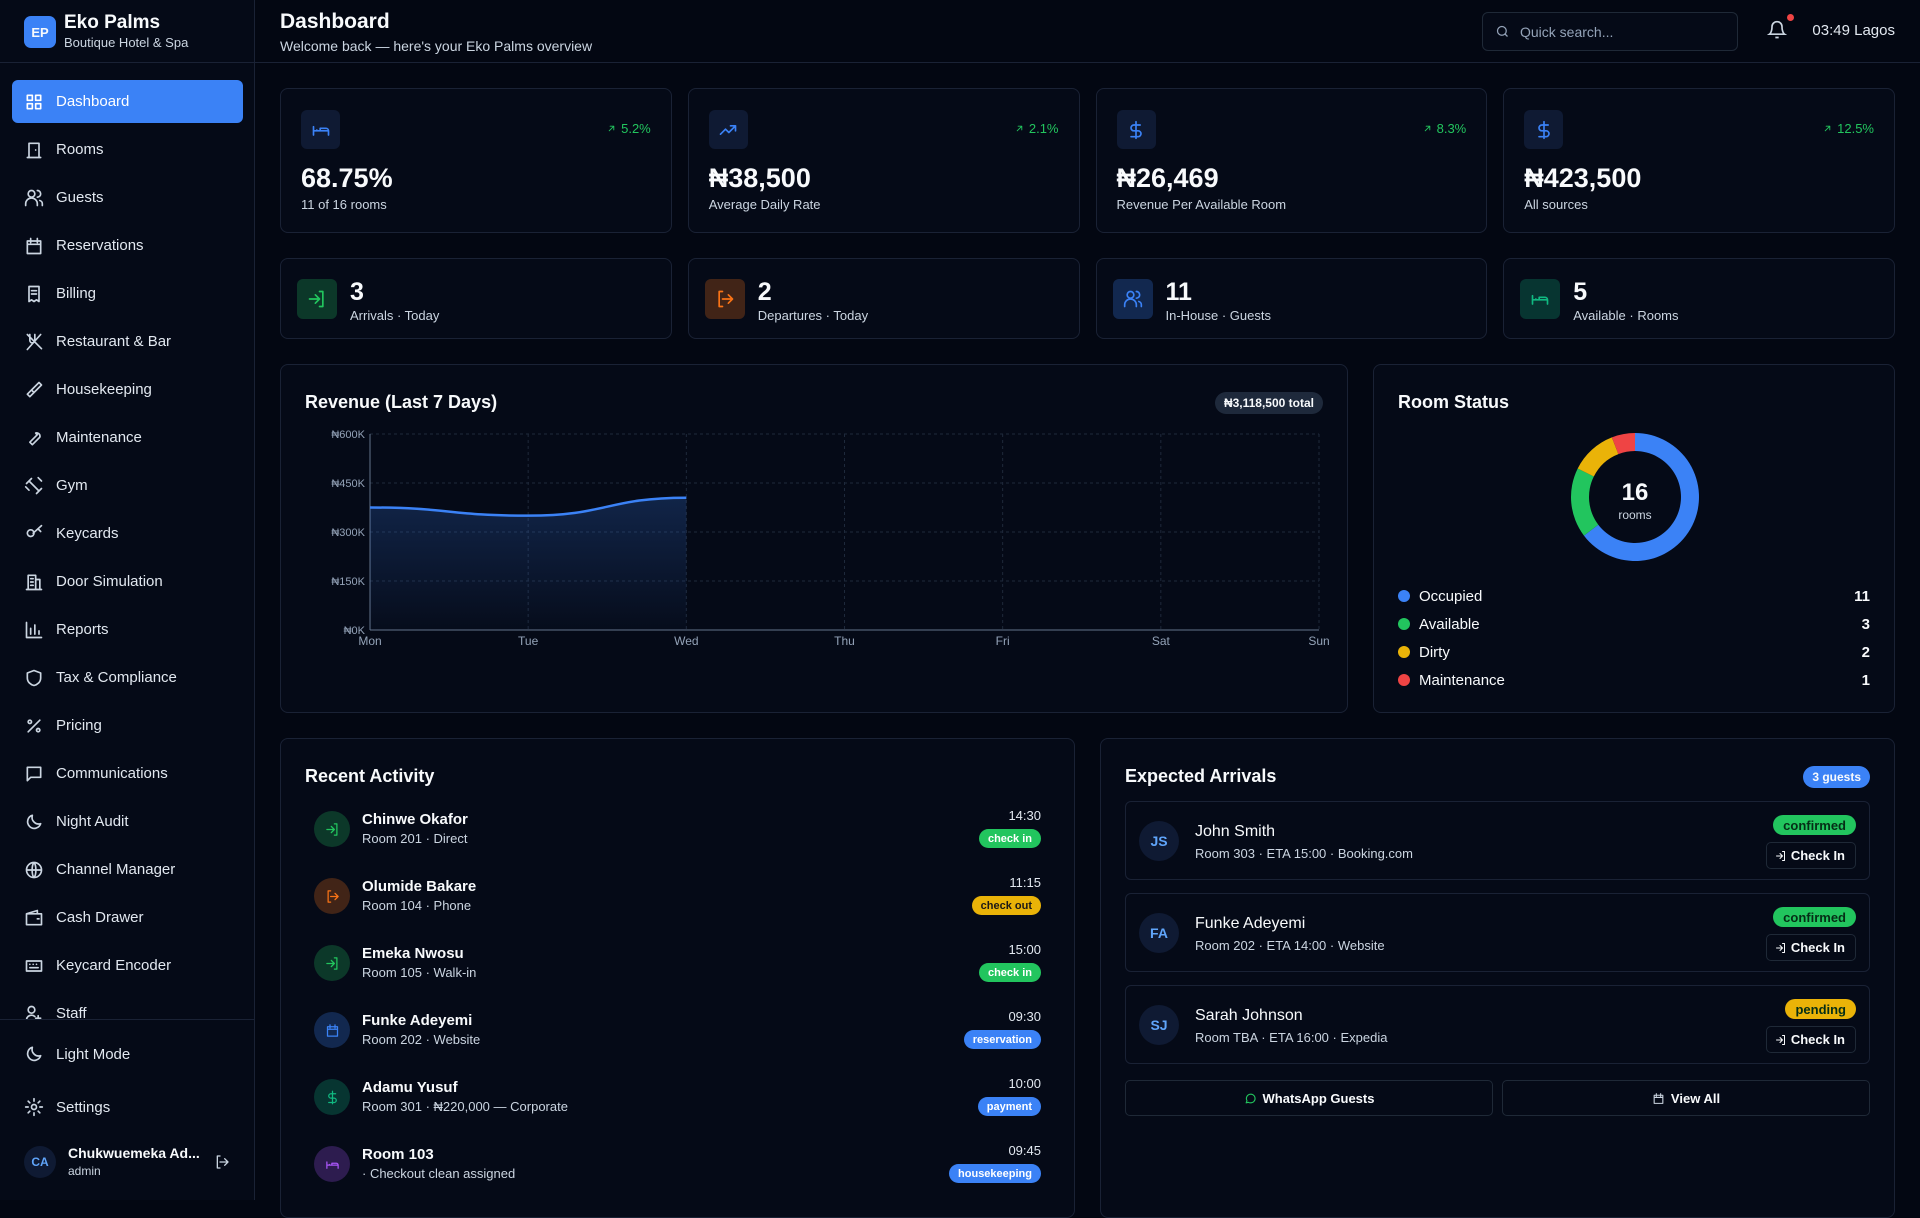  What do you see at coordinates (1006, 905) in the screenshot?
I see `activity-tag: check out` at bounding box center [1006, 905].